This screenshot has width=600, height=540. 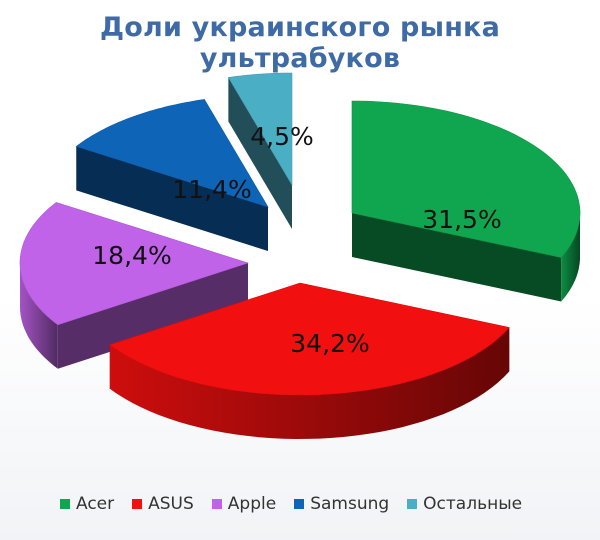 What do you see at coordinates (252, 504) in the screenshot?
I see `legend-label: Apple` at bounding box center [252, 504].